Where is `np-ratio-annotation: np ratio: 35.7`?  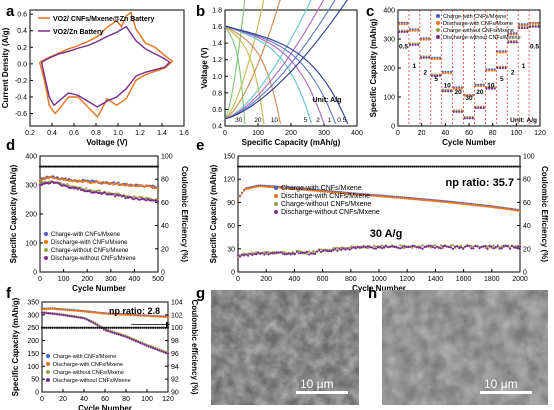
np-ratio-annotation: np ratio: 35.7 is located at coordinates (480, 183).